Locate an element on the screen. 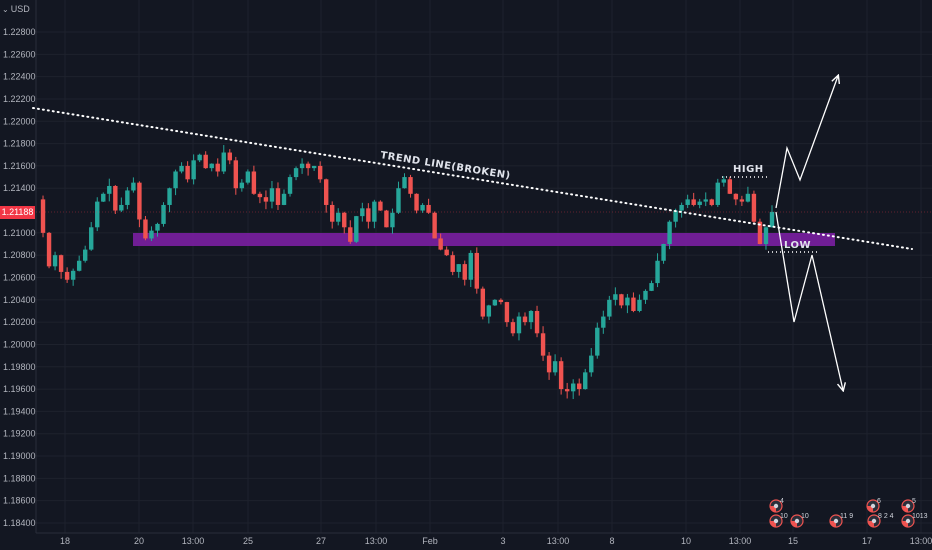 The image size is (932, 550). price-tick-label: 1.20200 is located at coordinates (19, 322).